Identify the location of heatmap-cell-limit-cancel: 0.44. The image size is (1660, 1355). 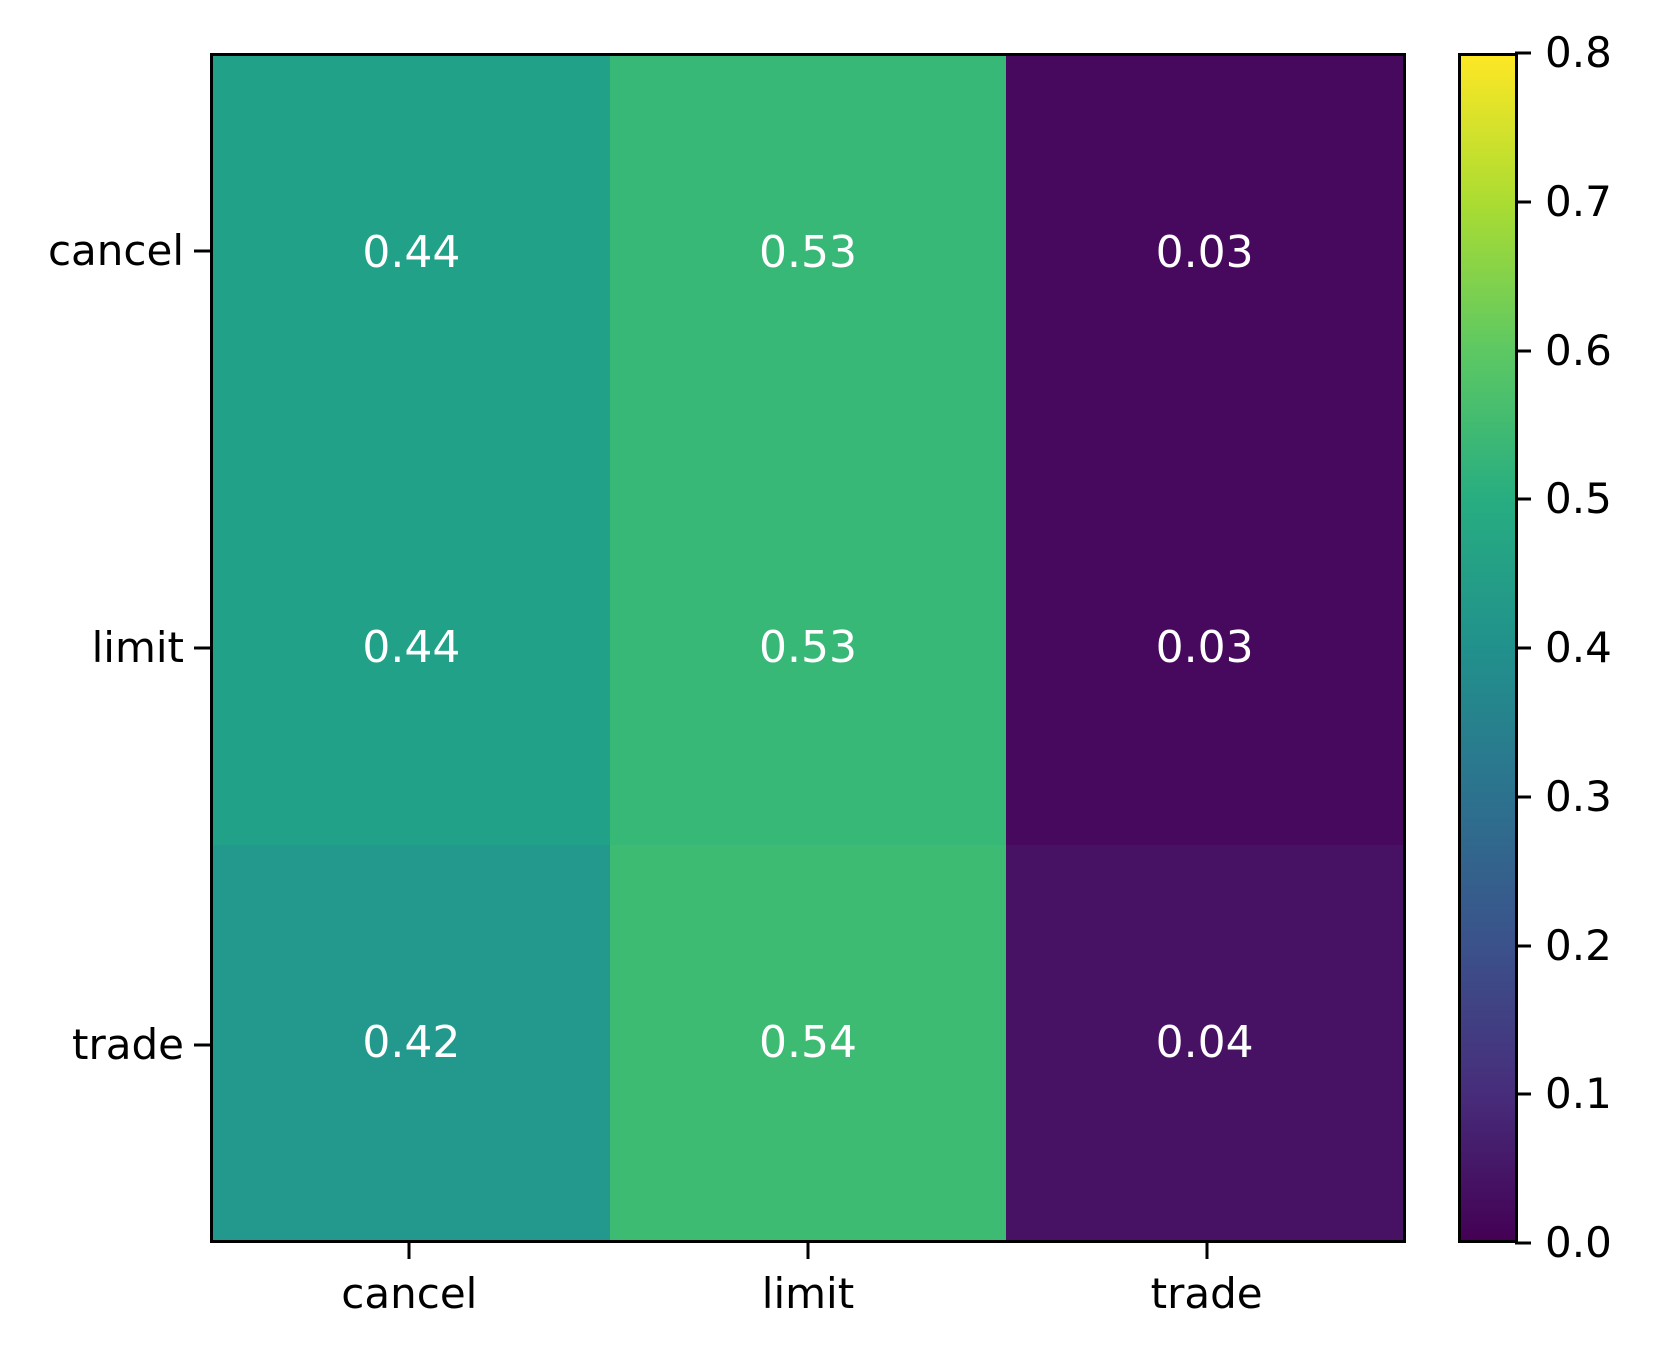
(411, 648).